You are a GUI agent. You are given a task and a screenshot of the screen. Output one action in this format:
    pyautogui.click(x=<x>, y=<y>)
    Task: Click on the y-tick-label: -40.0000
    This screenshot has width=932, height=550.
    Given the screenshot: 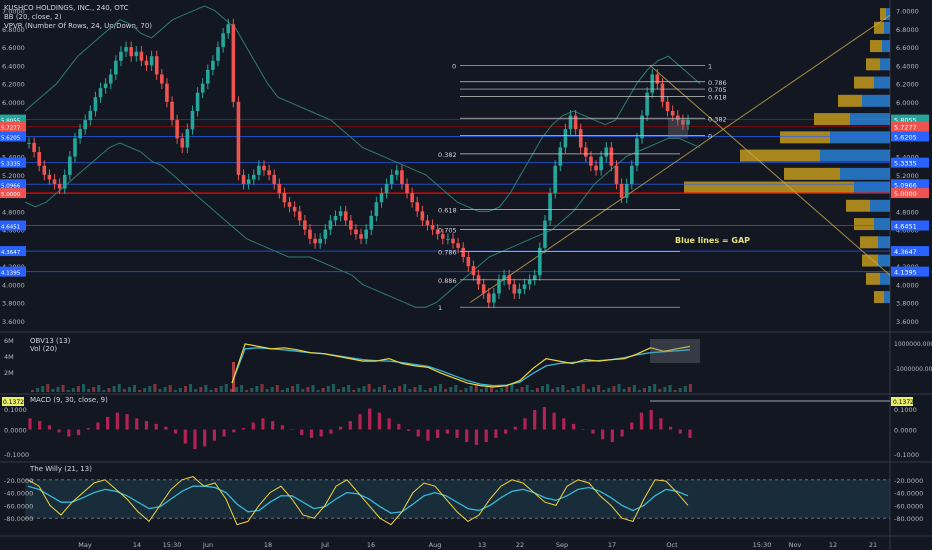 What is the action you would take?
    pyautogui.click(x=18, y=494)
    